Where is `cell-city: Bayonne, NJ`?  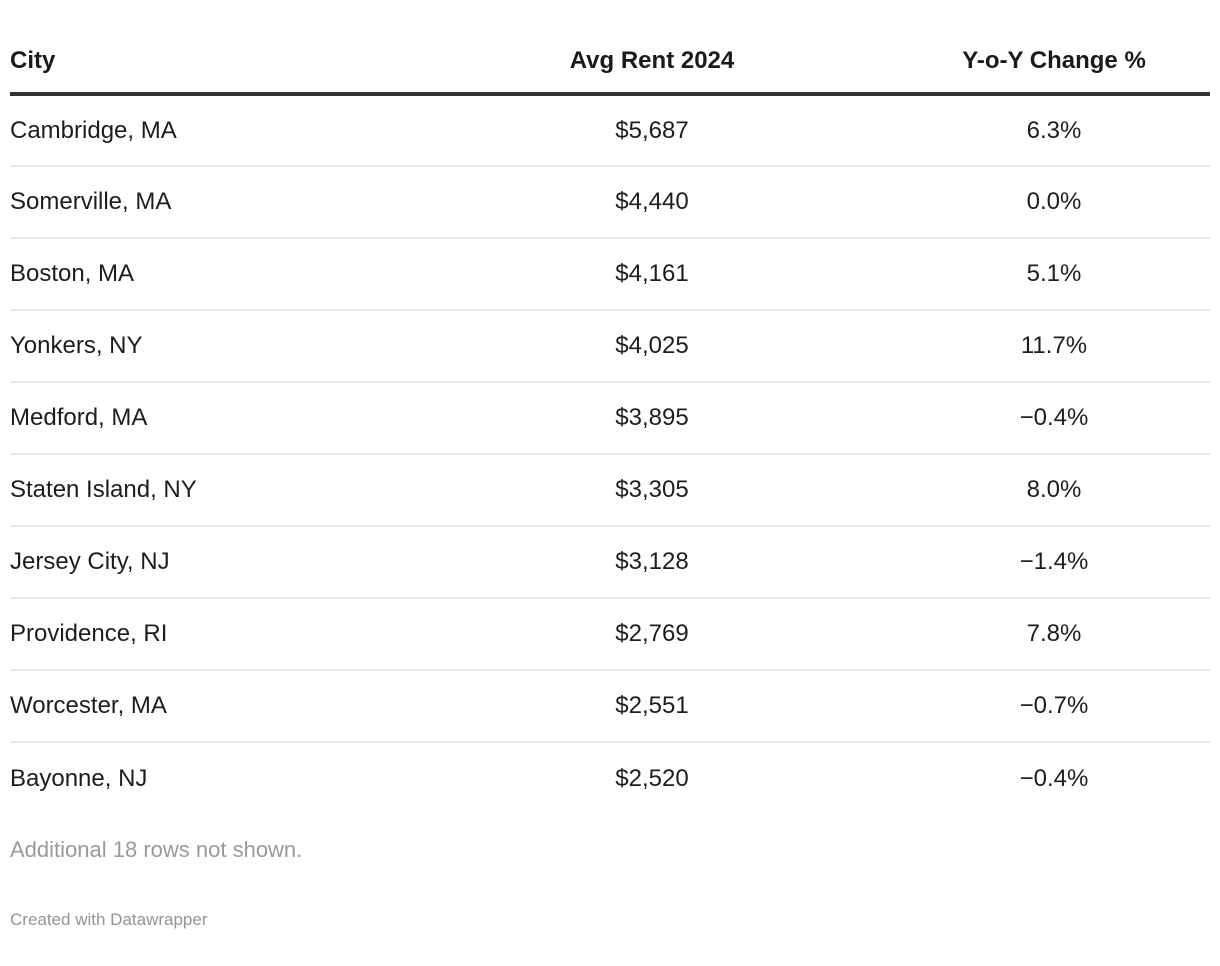 cell-city: Bayonne, NJ is located at coordinates (79, 778).